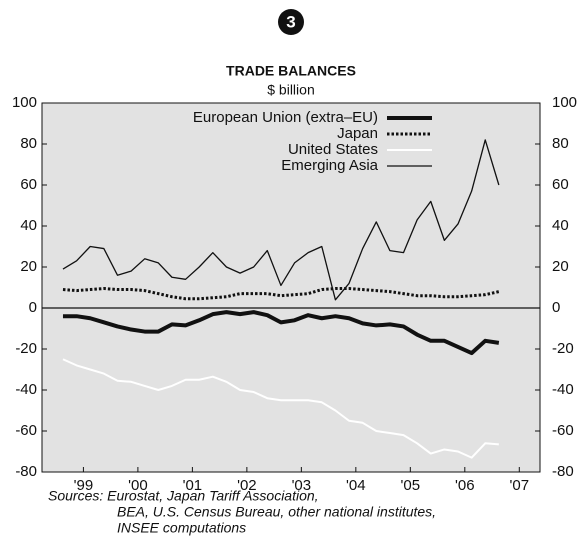 The image size is (582, 543). Describe the element at coordinates (411, 485) in the screenshot. I see `x-tick-label: '05` at that location.